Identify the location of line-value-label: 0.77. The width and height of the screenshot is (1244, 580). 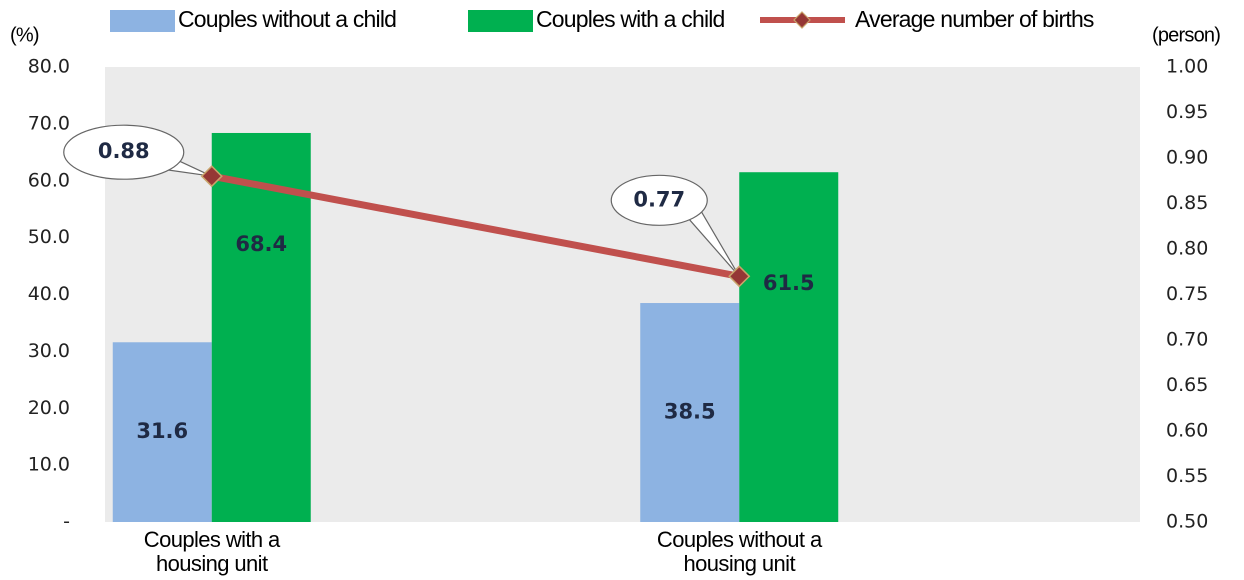
(659, 199).